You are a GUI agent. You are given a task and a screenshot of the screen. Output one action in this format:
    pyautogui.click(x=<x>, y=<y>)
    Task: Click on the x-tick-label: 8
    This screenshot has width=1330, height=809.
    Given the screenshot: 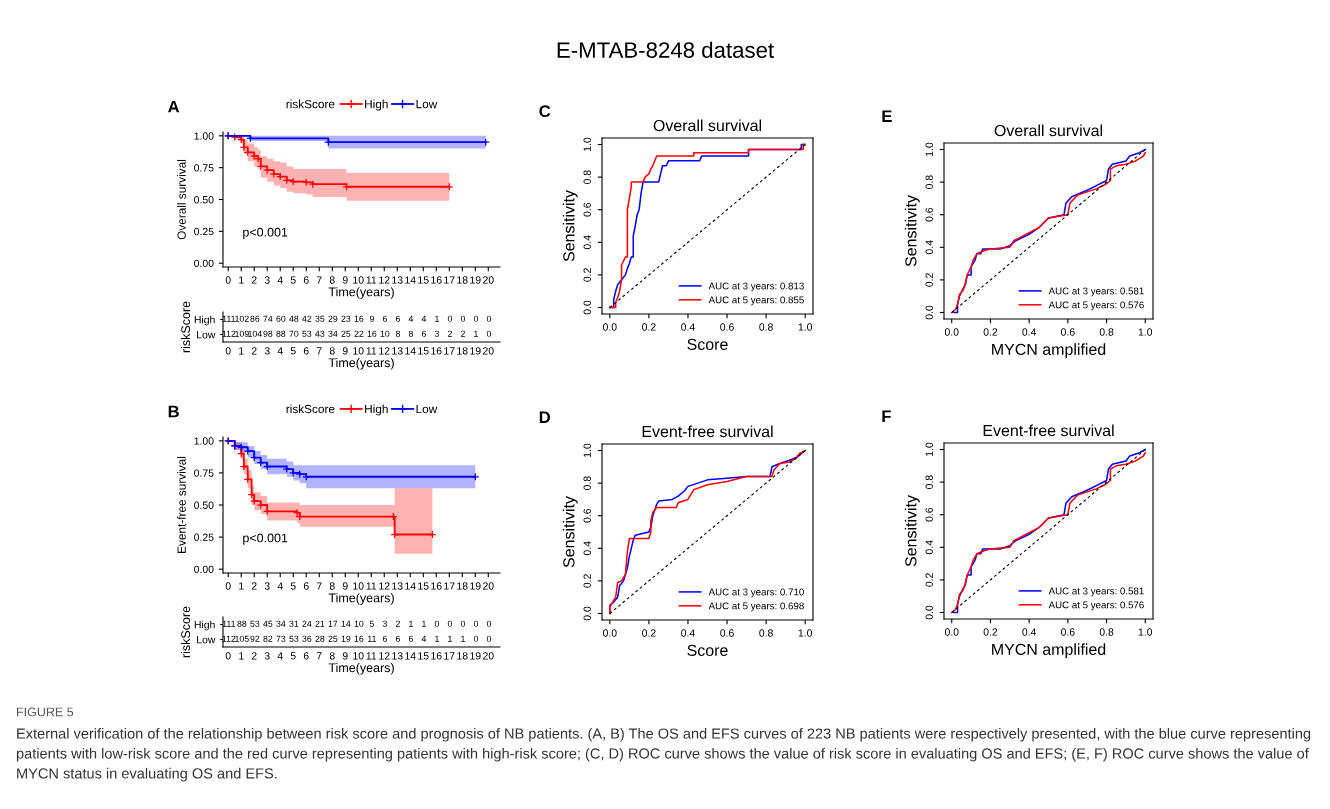 What is the action you would take?
    pyautogui.click(x=332, y=351)
    